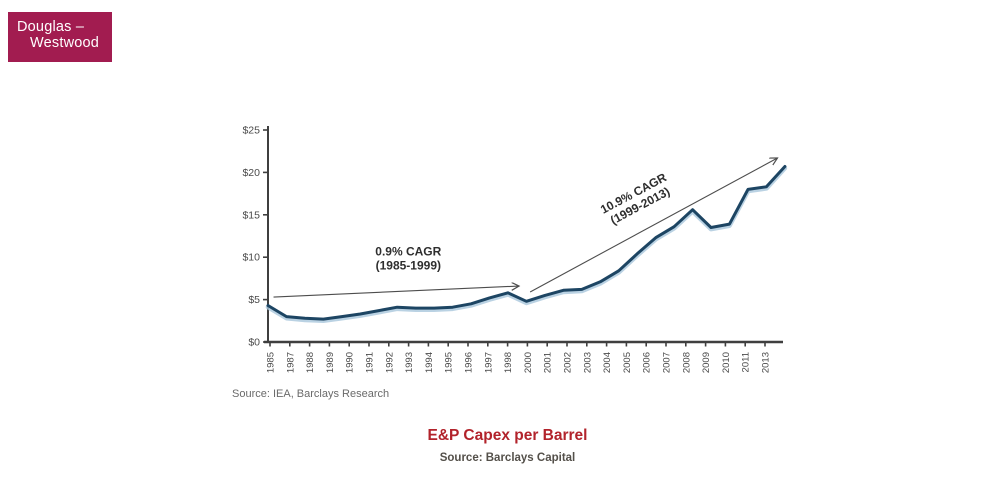 This screenshot has width=992, height=502. What do you see at coordinates (254, 300) in the screenshot?
I see `y-tick-label: $5` at bounding box center [254, 300].